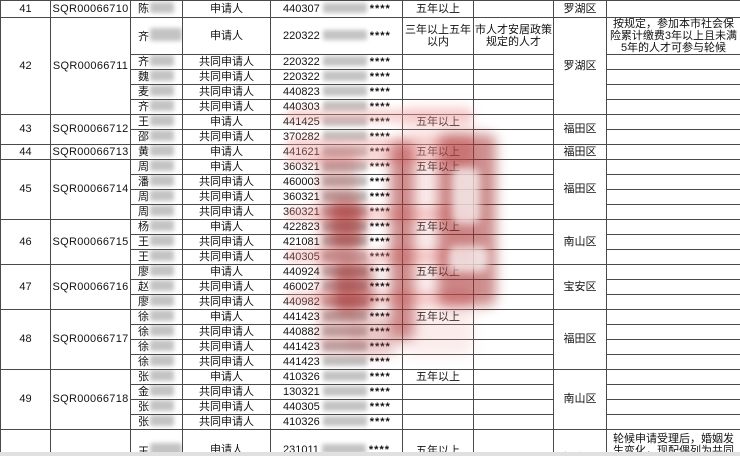 The width and height of the screenshot is (740, 456). I want to click on district-cell: 南山区, so click(580, 399).